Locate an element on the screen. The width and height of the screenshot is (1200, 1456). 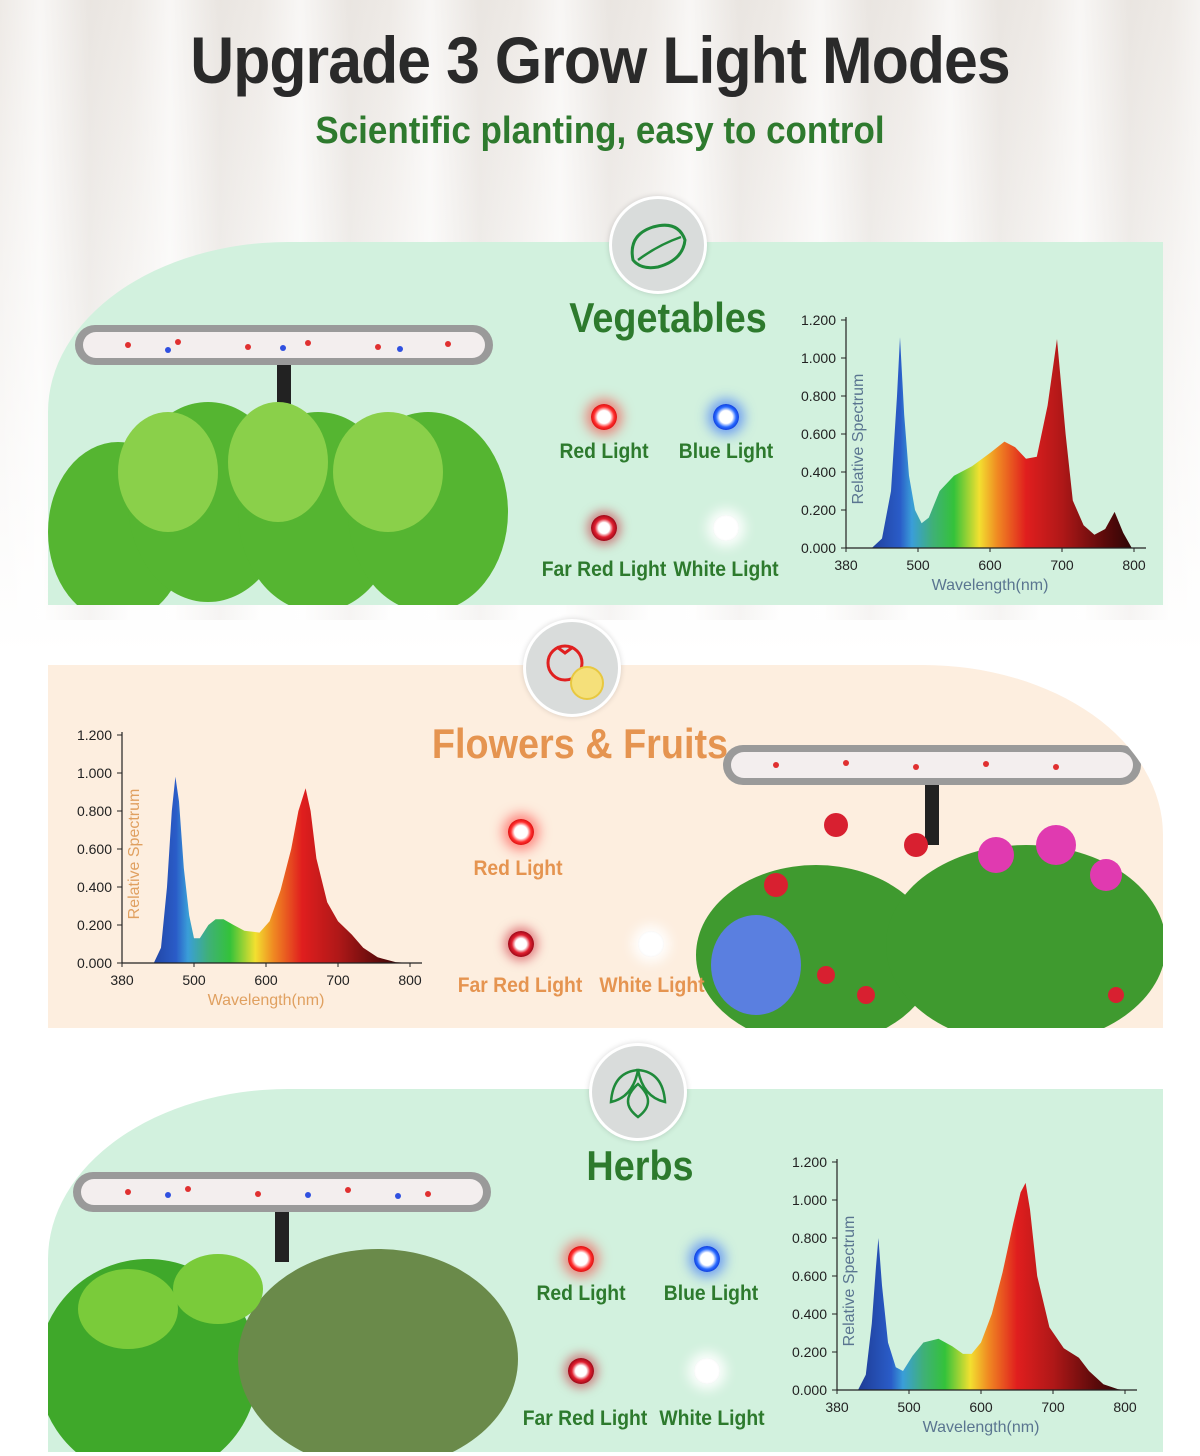
page-title: Upgrade 3 Grow Light Modes is located at coordinates (600, 60).